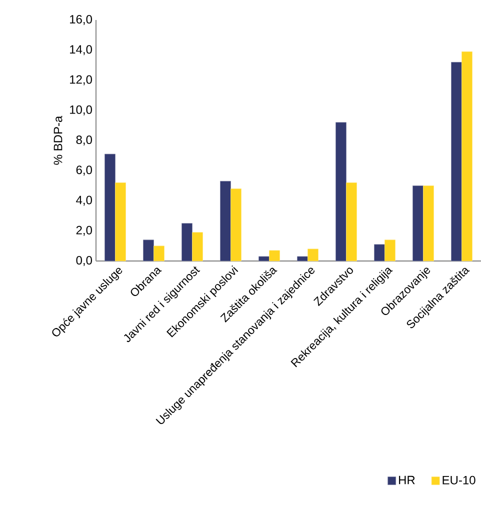 Image resolution: width=481 pixels, height=528 pixels. What do you see at coordinates (58, 140) in the screenshot?
I see `y-axis-title: % BDP-a` at bounding box center [58, 140].